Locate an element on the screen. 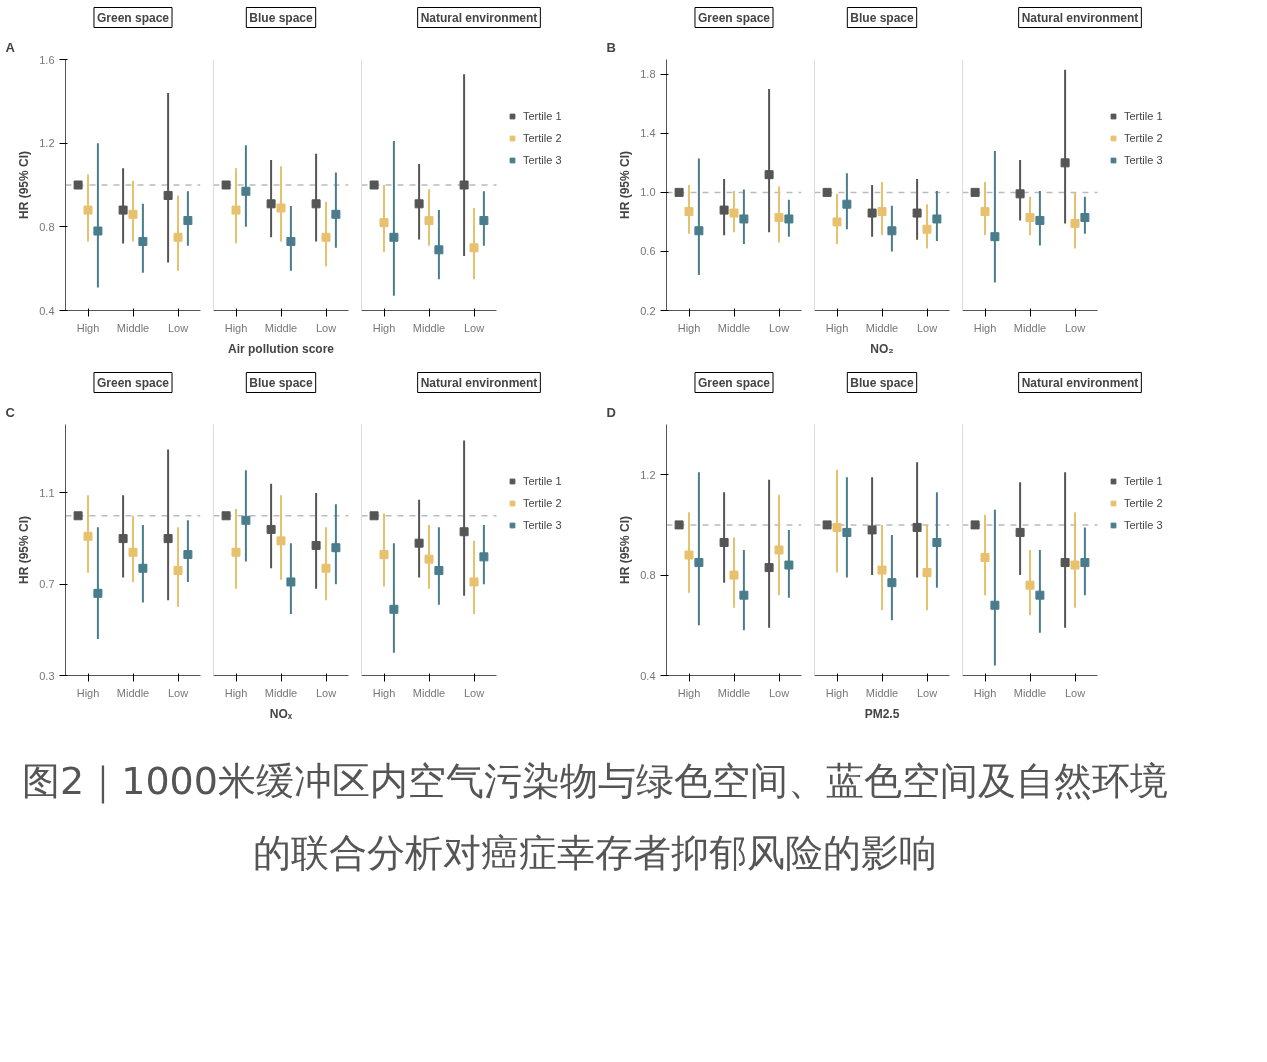  text: B is located at coordinates (611, 47).